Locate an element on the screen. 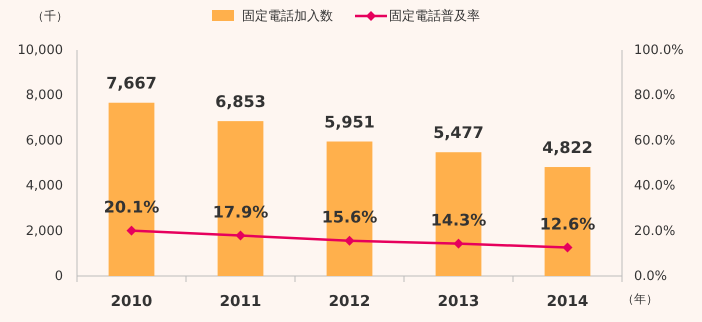  x-tick-label: 2010 is located at coordinates (131, 301).